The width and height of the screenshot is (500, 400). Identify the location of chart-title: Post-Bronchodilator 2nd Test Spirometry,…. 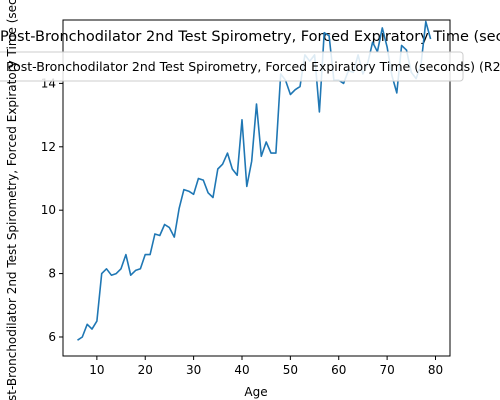
(250, 37).